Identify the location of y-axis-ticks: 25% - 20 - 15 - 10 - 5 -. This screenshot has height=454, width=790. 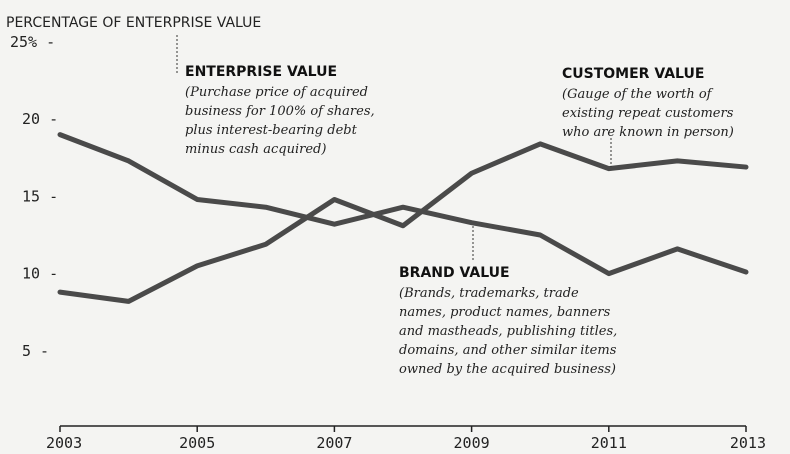
(34, 196).